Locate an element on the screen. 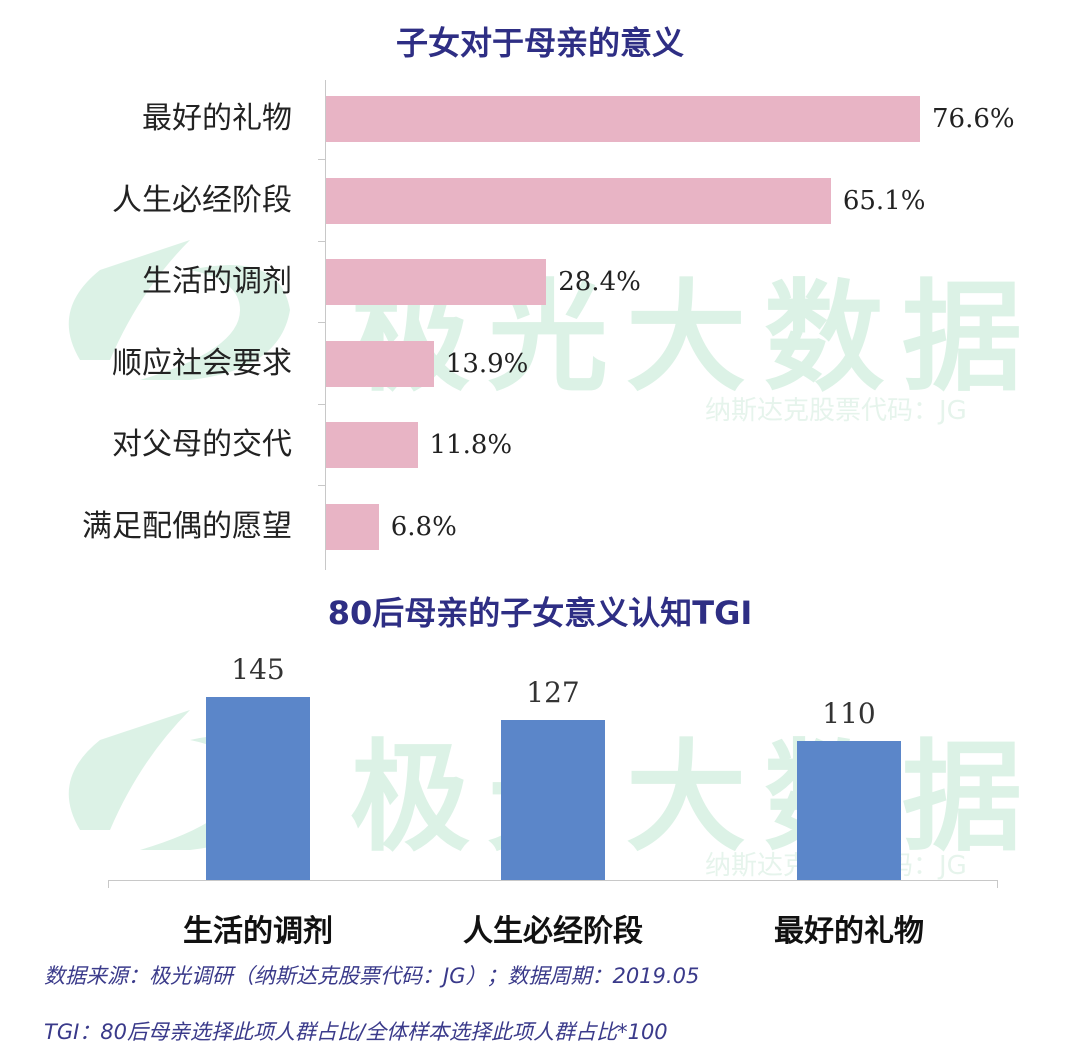 This screenshot has height=1058, width=1080. watermark-text-bottom: 极光大数据 is located at coordinates (695, 798).